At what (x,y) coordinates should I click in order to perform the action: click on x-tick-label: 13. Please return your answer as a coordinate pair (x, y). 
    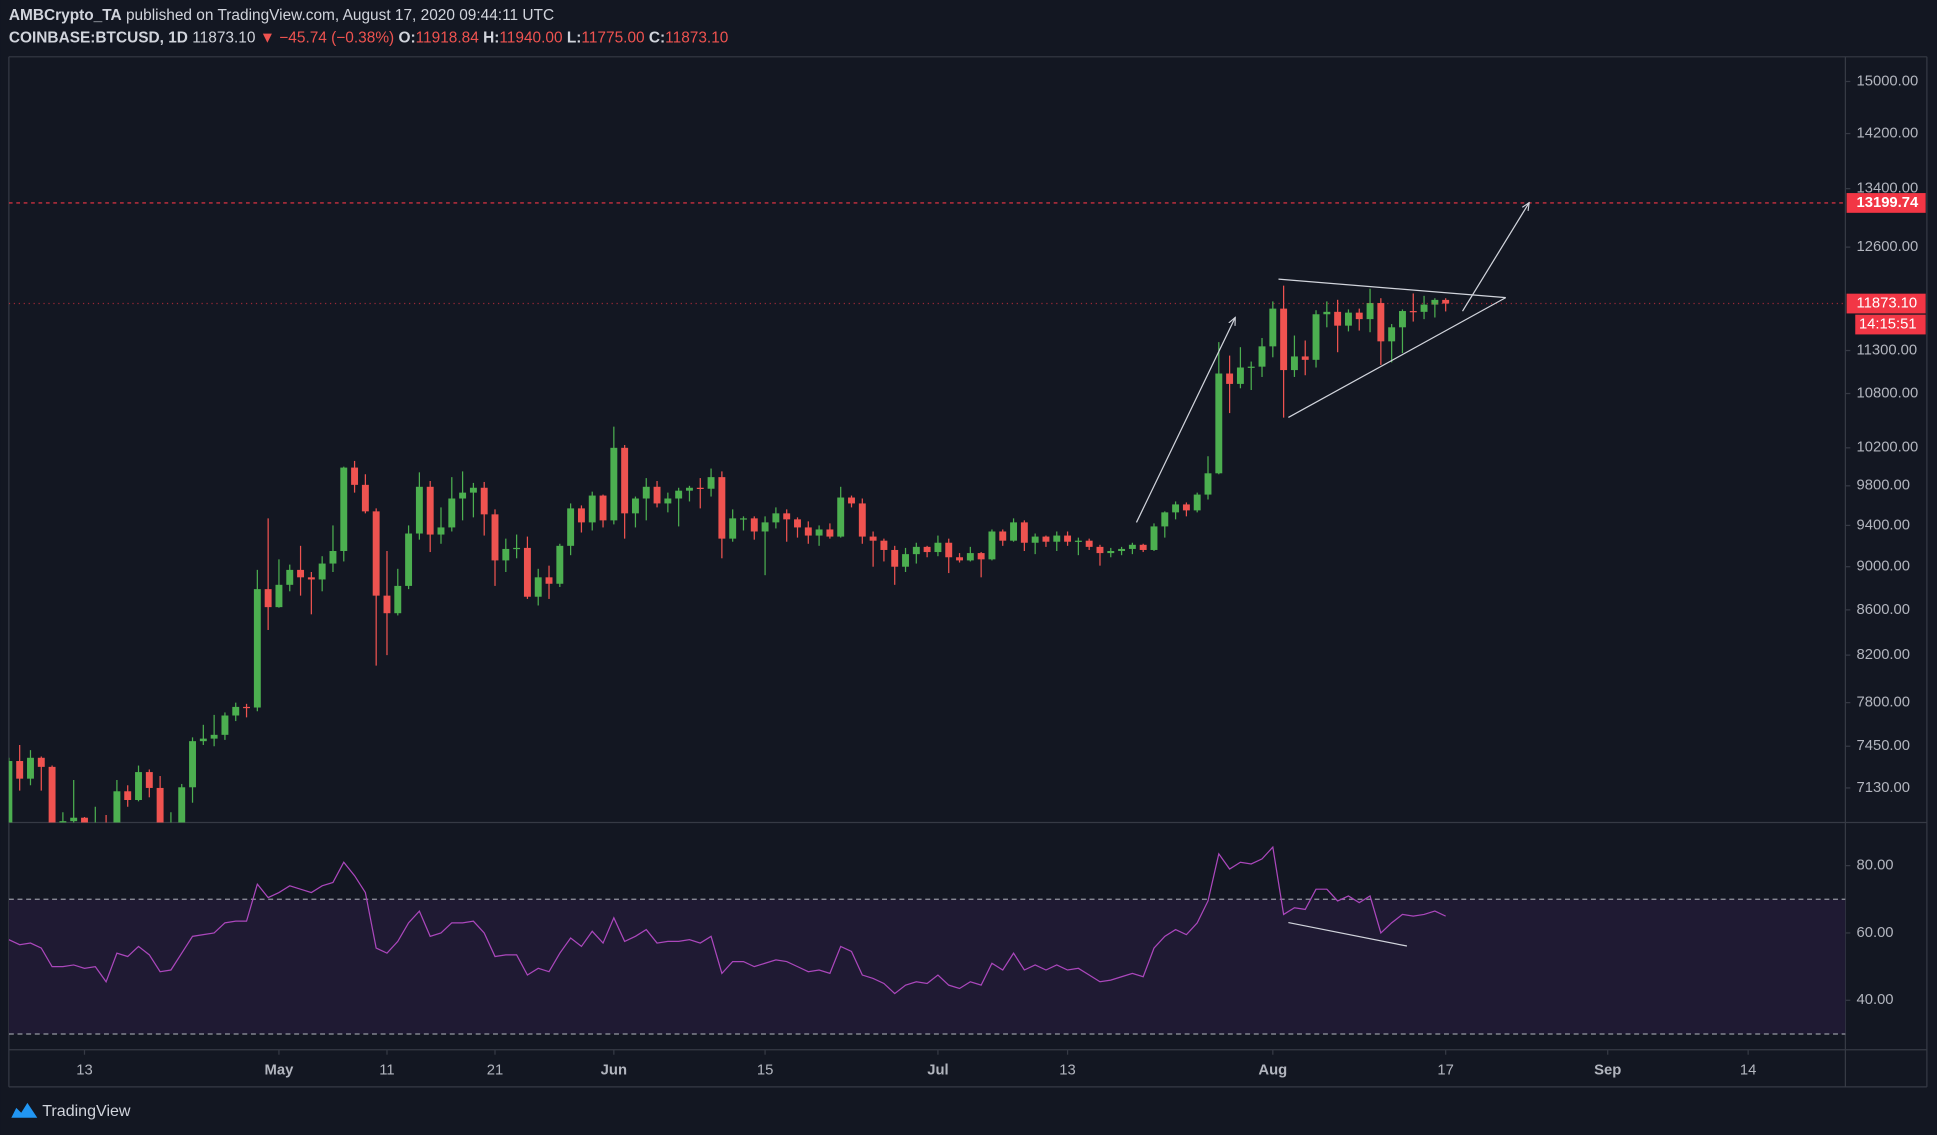
    Looking at the image, I should click on (1067, 1071).